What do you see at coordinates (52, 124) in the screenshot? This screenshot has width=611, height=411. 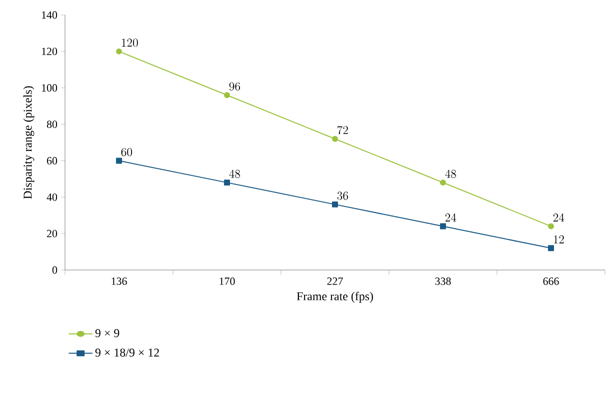 I see `y-tick-label: 80` at bounding box center [52, 124].